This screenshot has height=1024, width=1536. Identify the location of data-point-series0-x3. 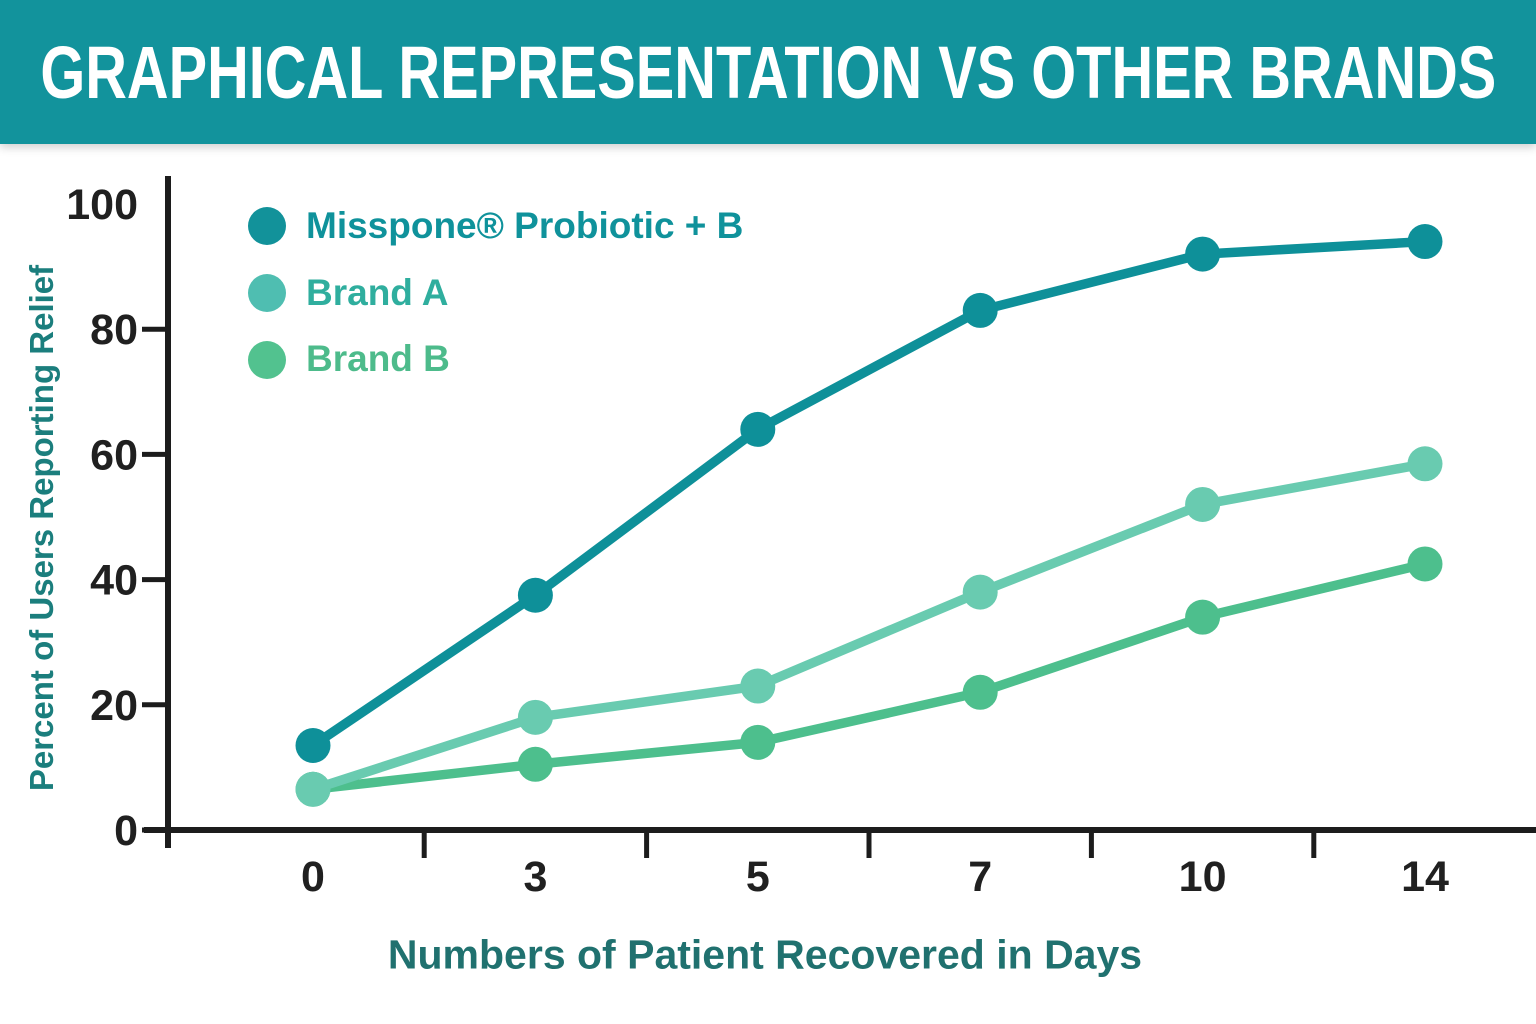
(535, 595).